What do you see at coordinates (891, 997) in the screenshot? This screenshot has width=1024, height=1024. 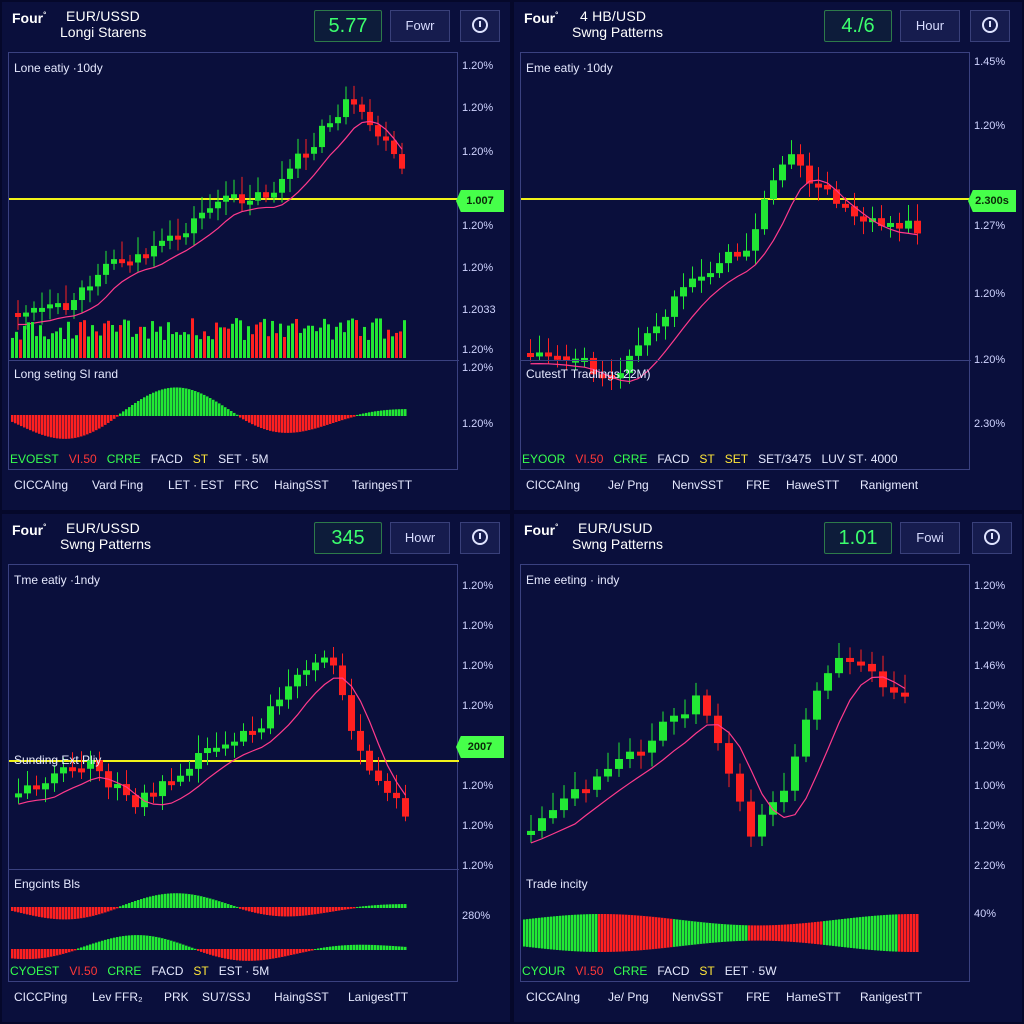 I see `menu-item: RanigestTT` at bounding box center [891, 997].